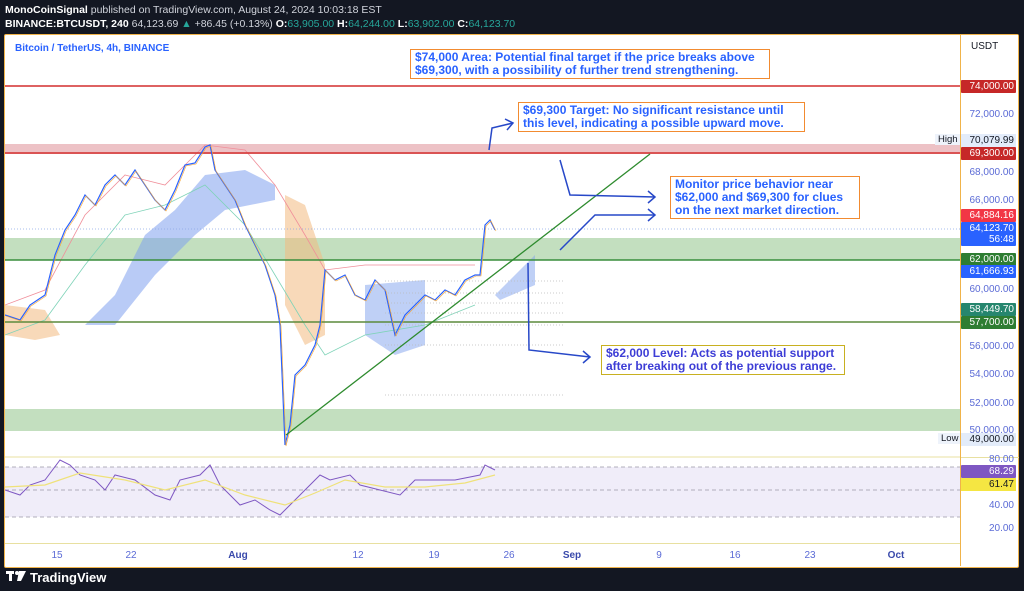  What do you see at coordinates (992, 200) in the screenshot?
I see `tick-66000: 66,000.00` at bounding box center [992, 200].